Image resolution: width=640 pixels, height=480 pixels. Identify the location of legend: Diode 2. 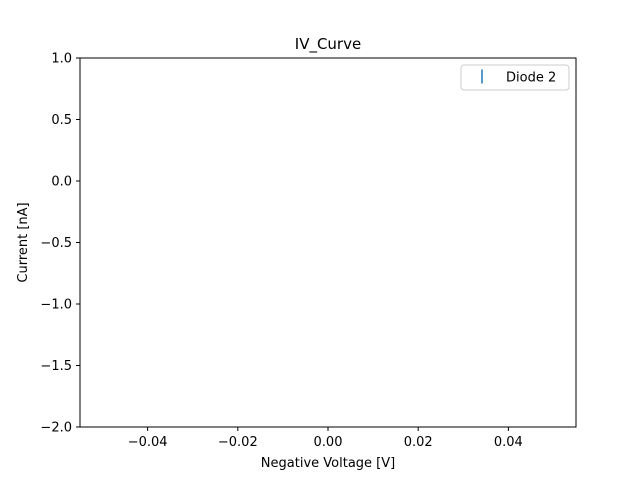
(515, 77).